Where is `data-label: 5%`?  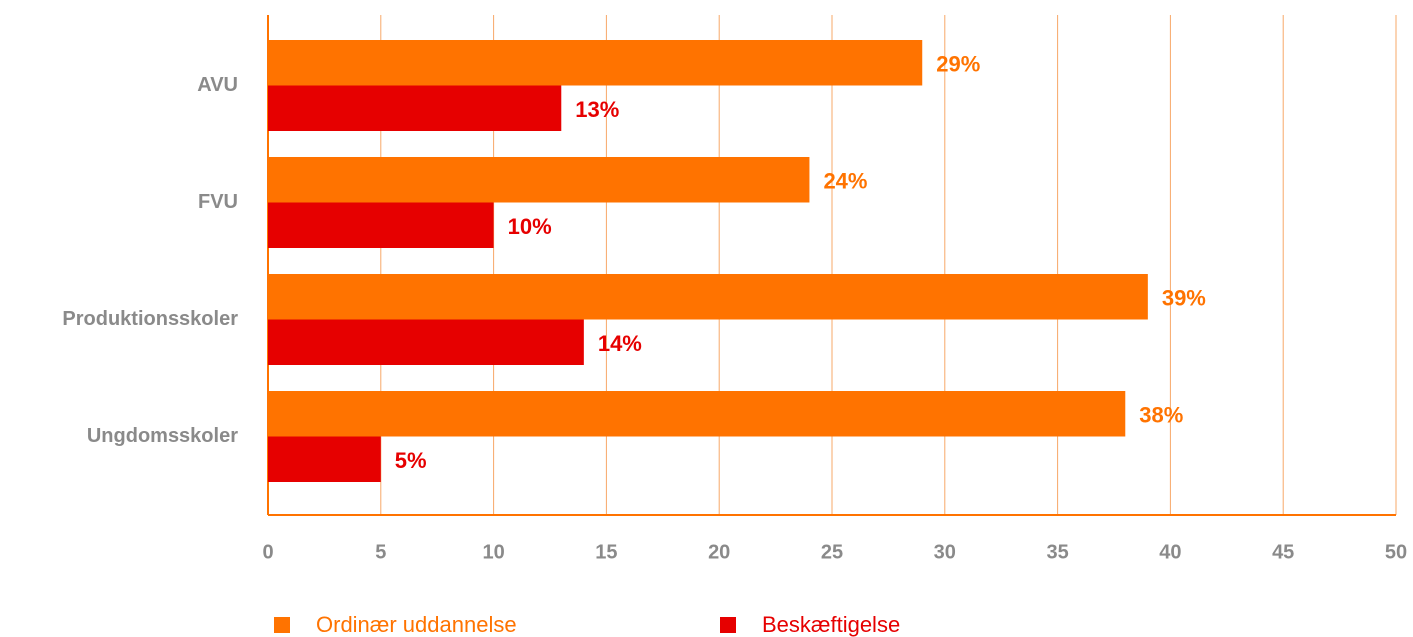
data-label: 5% is located at coordinates (411, 460).